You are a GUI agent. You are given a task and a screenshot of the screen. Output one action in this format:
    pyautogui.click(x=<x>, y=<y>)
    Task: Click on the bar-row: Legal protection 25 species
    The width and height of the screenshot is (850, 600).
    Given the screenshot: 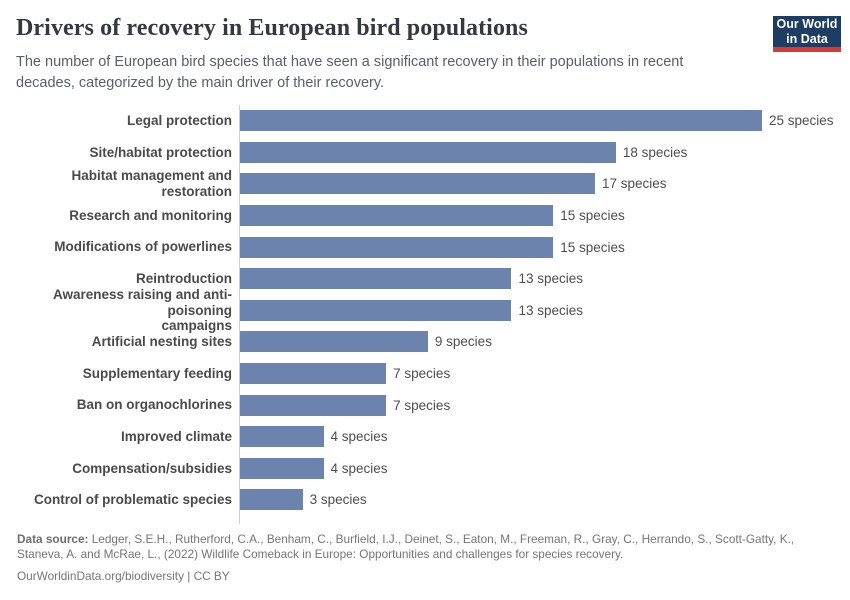 What is the action you would take?
    pyautogui.click(x=425, y=121)
    